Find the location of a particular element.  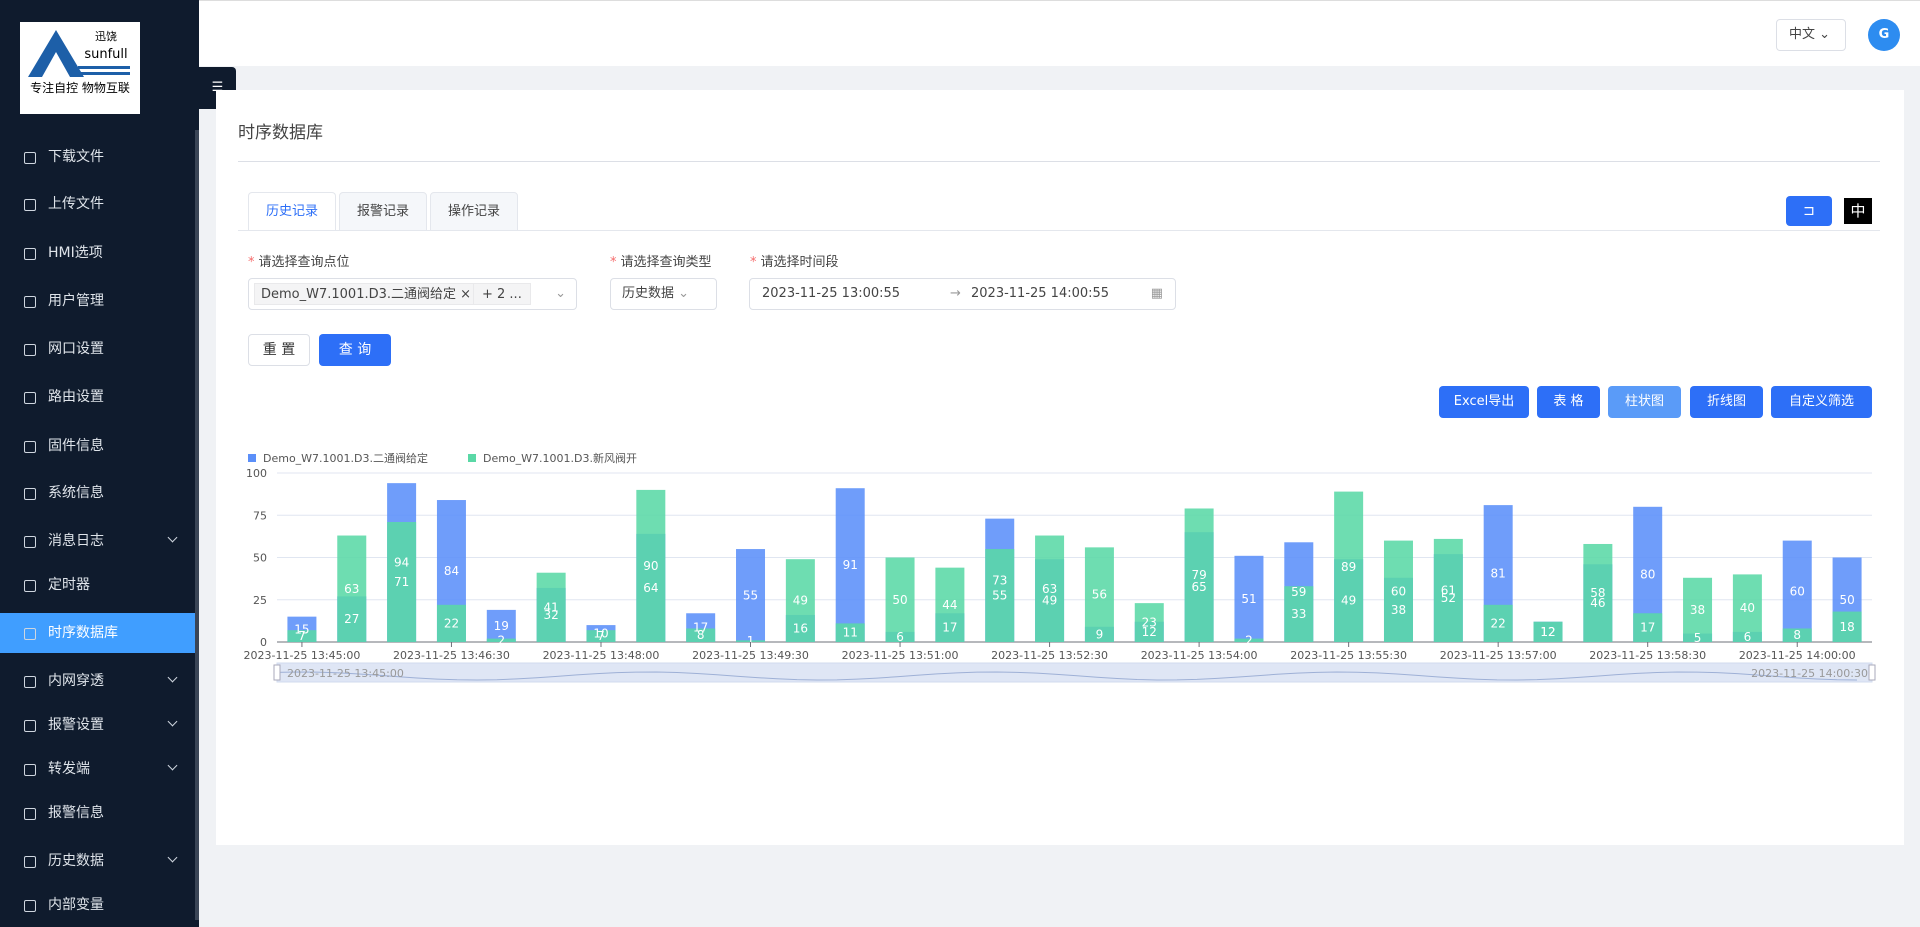

data-label: 7 is located at coordinates (601, 636).